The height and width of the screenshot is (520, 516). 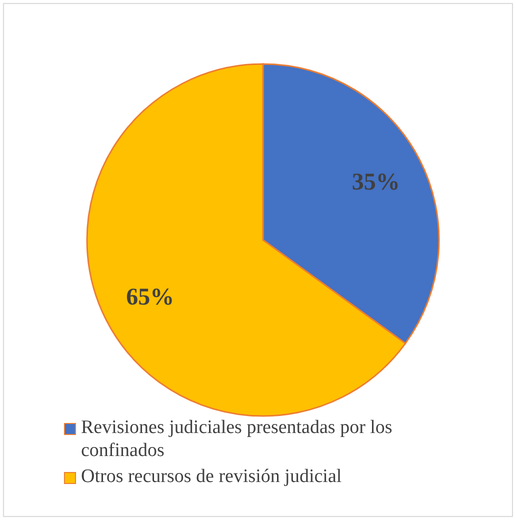 What do you see at coordinates (211, 476) in the screenshot?
I see `legend-label: Otros recursos de revisión judicial` at bounding box center [211, 476].